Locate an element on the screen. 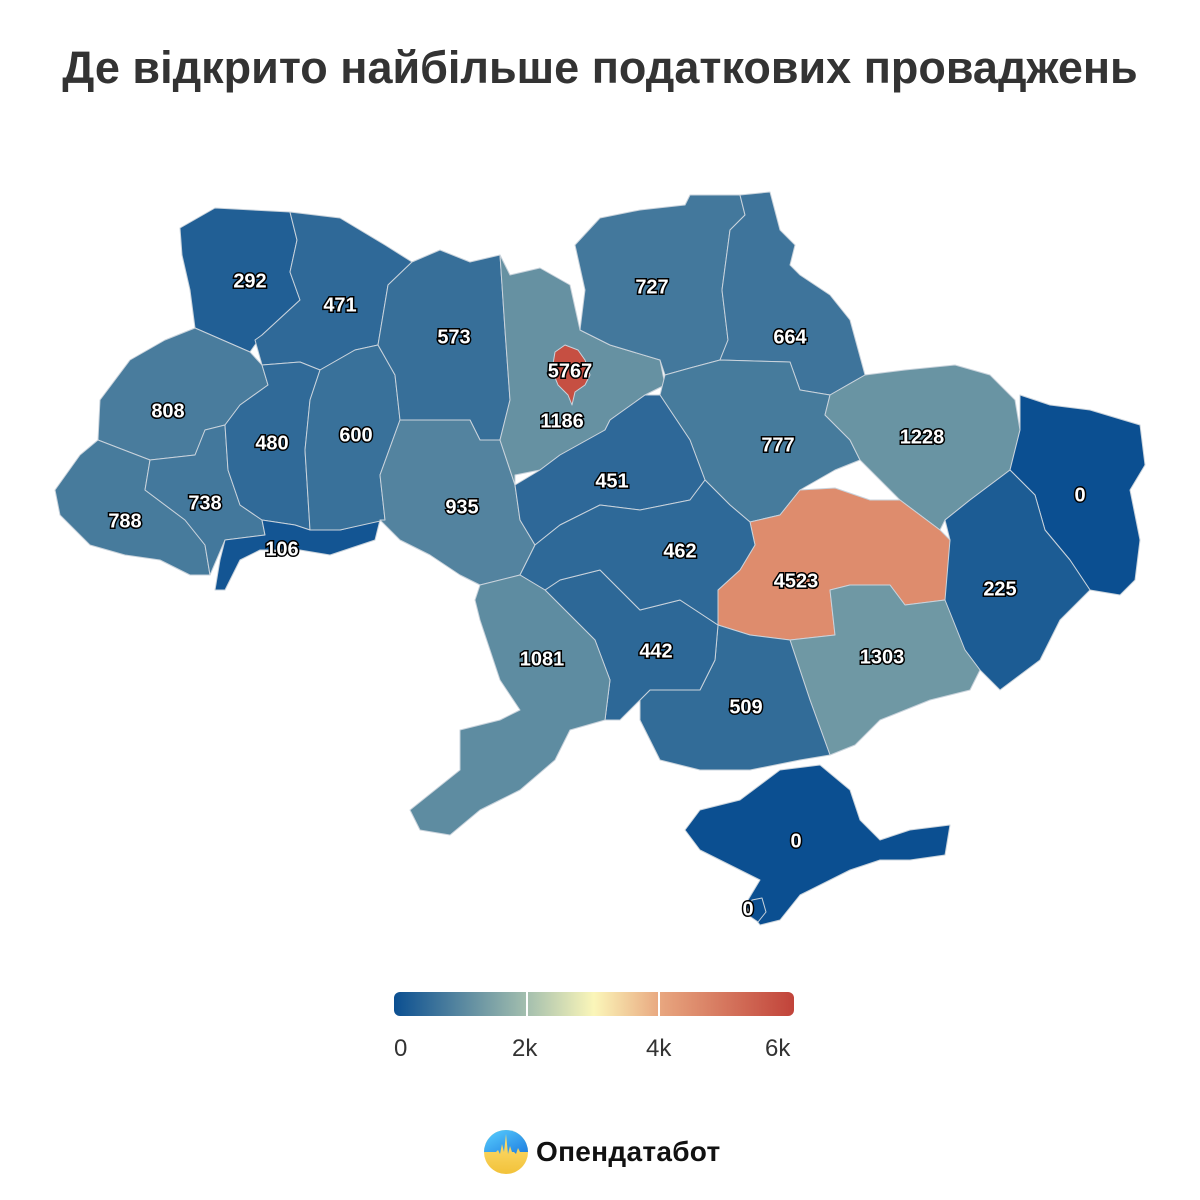 The image size is (1200, 1200). region-label-zaporizhzhia: 1303 is located at coordinates (882, 657).